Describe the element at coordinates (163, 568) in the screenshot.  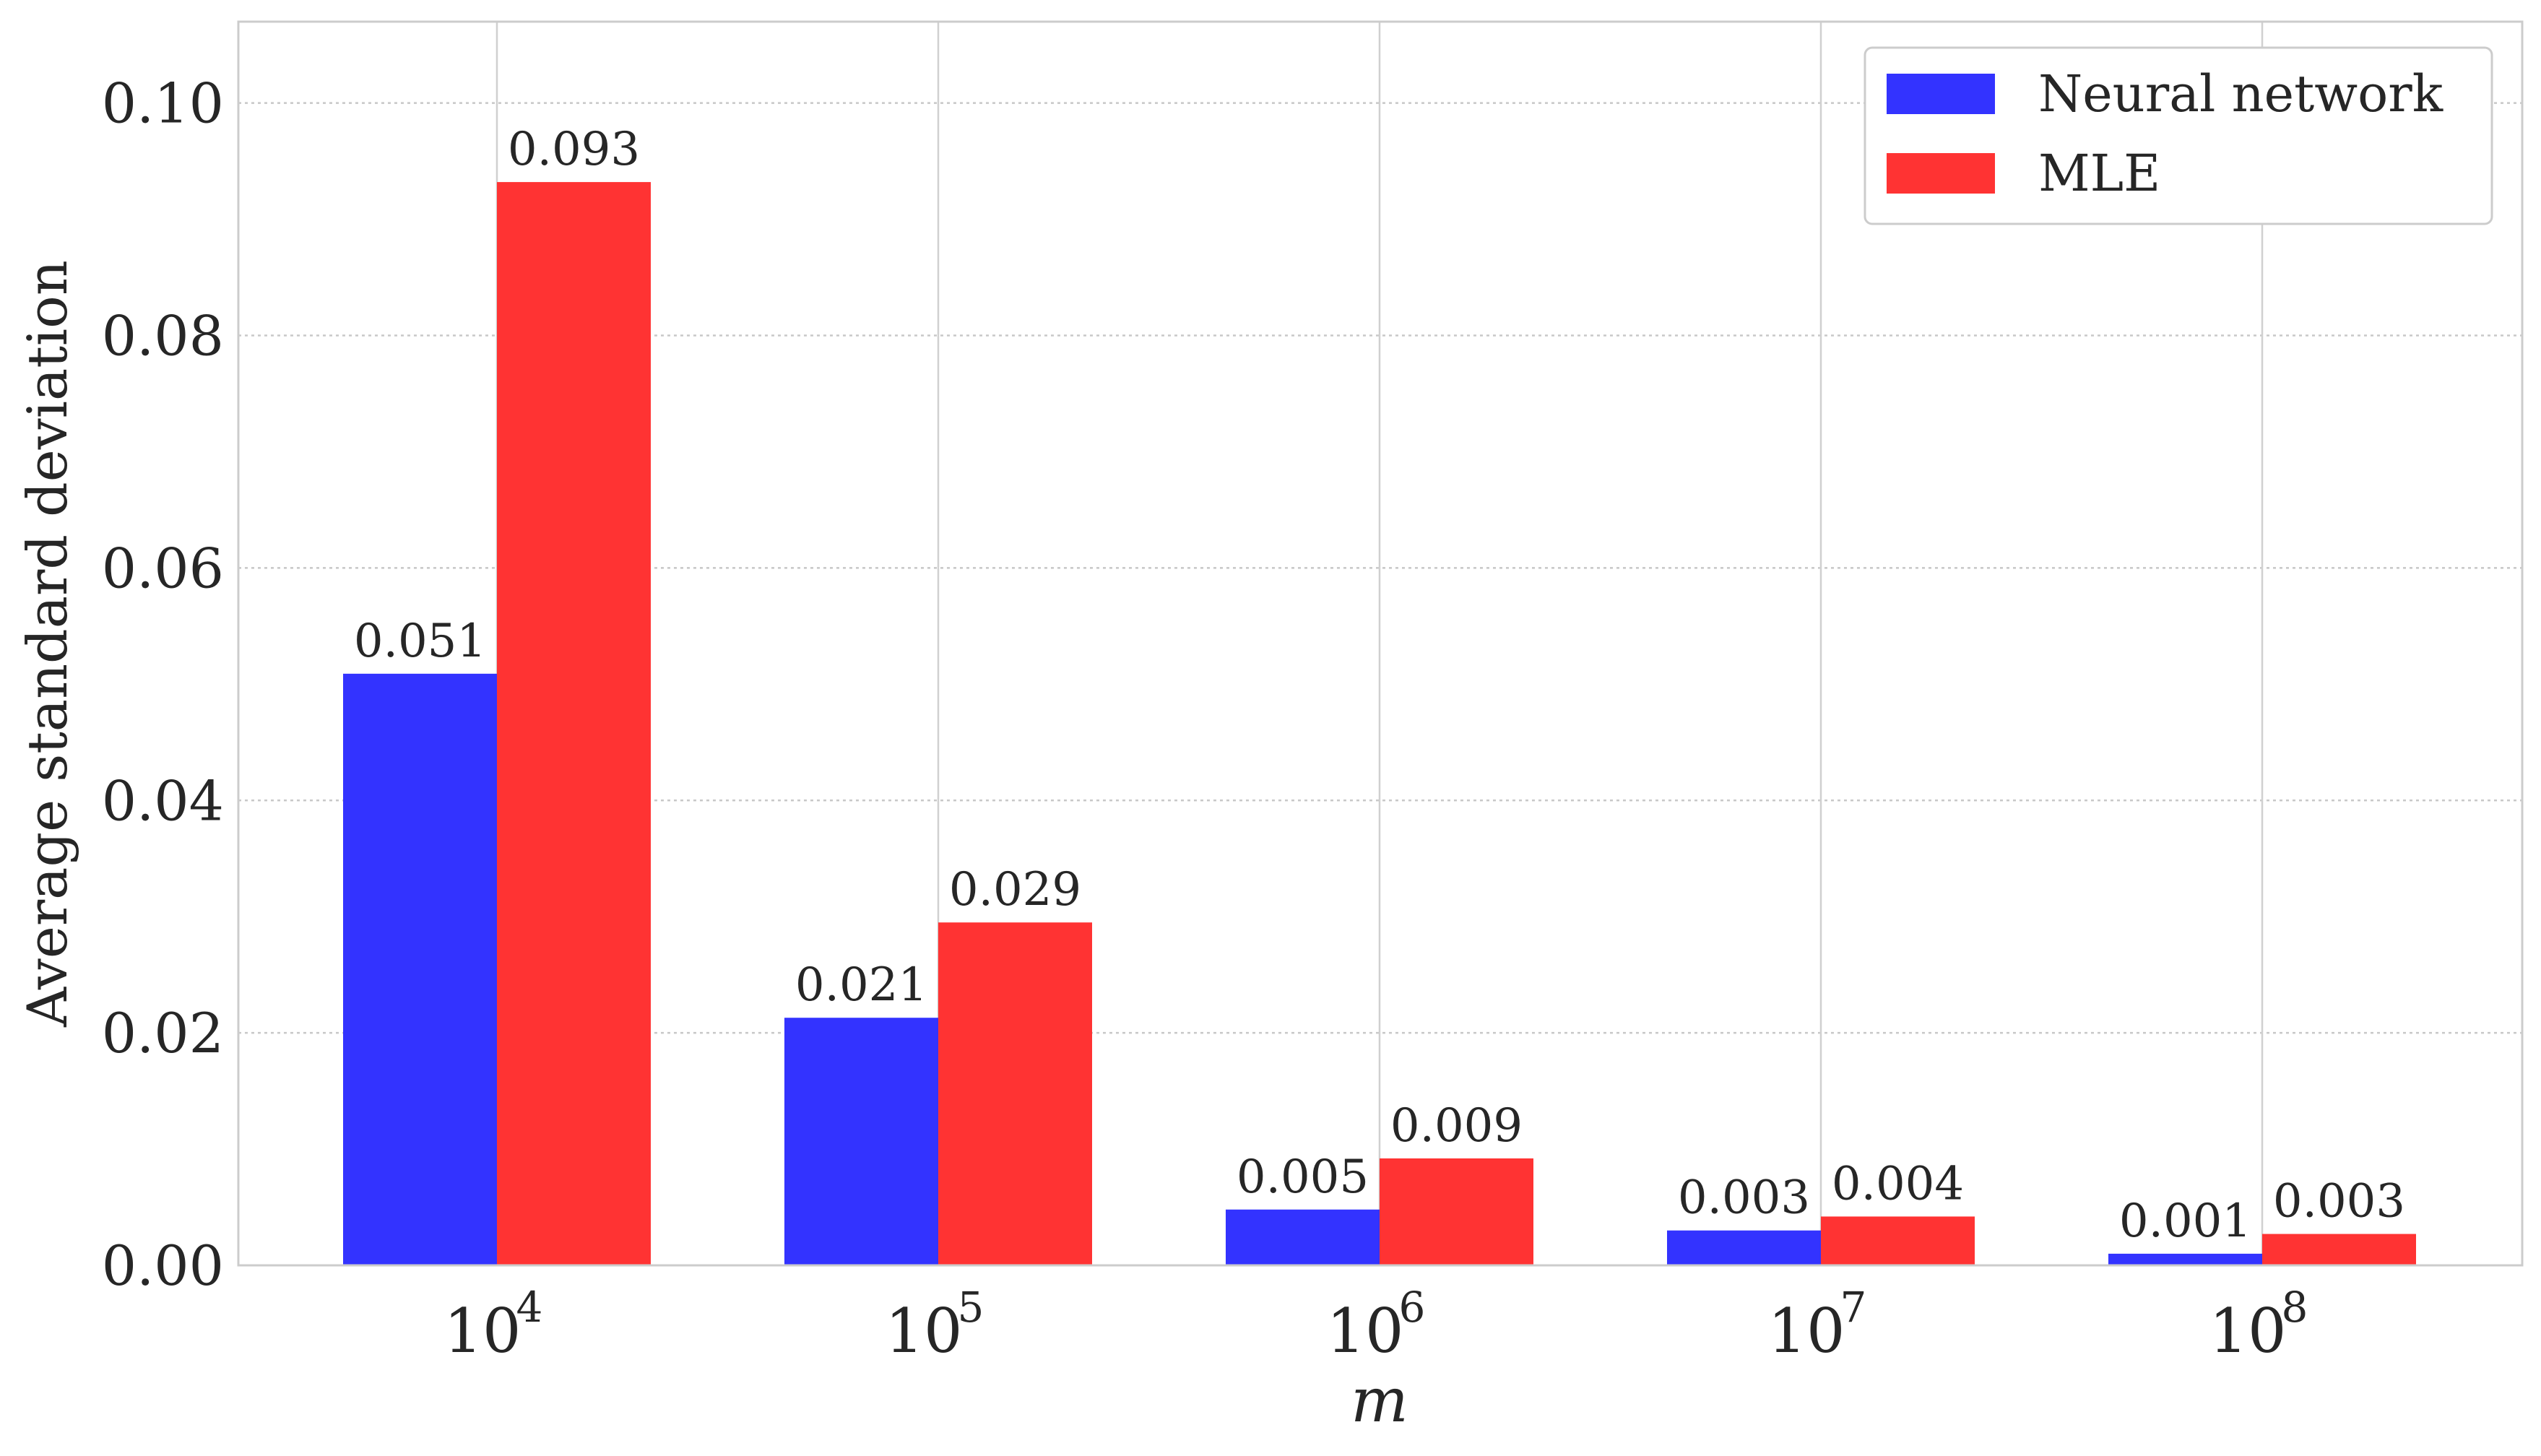
I see `y-tick-label: 0.06` at that location.